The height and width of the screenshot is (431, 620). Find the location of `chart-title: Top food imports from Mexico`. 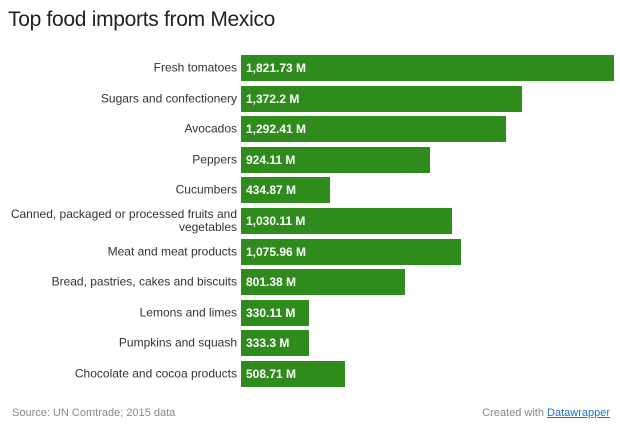

chart-title: Top food imports from Mexico is located at coordinates (142, 19).